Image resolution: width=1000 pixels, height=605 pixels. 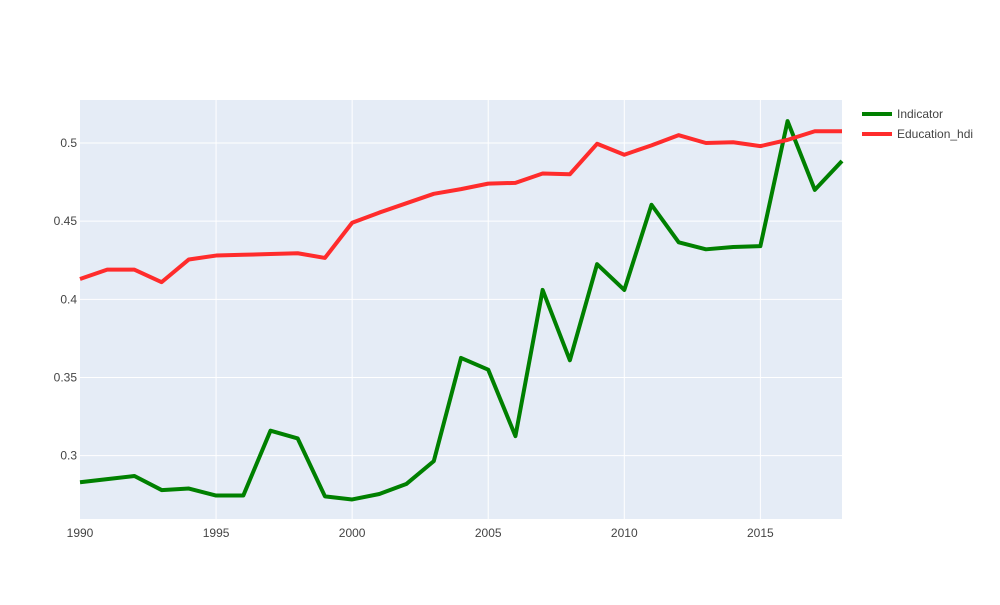 I want to click on legend-item-indicator: Indicator, so click(x=902, y=114).